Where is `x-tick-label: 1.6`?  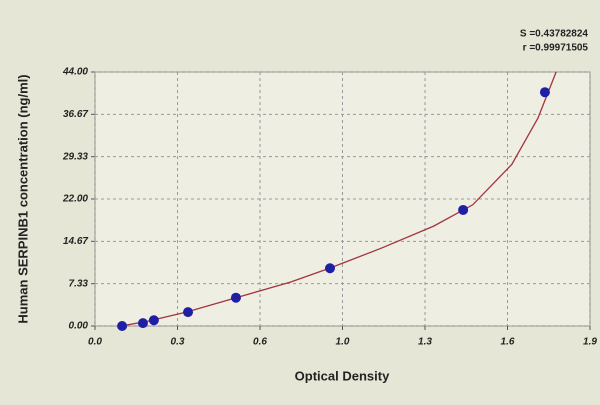
x-tick-label: 1.6 is located at coordinates (508, 342).